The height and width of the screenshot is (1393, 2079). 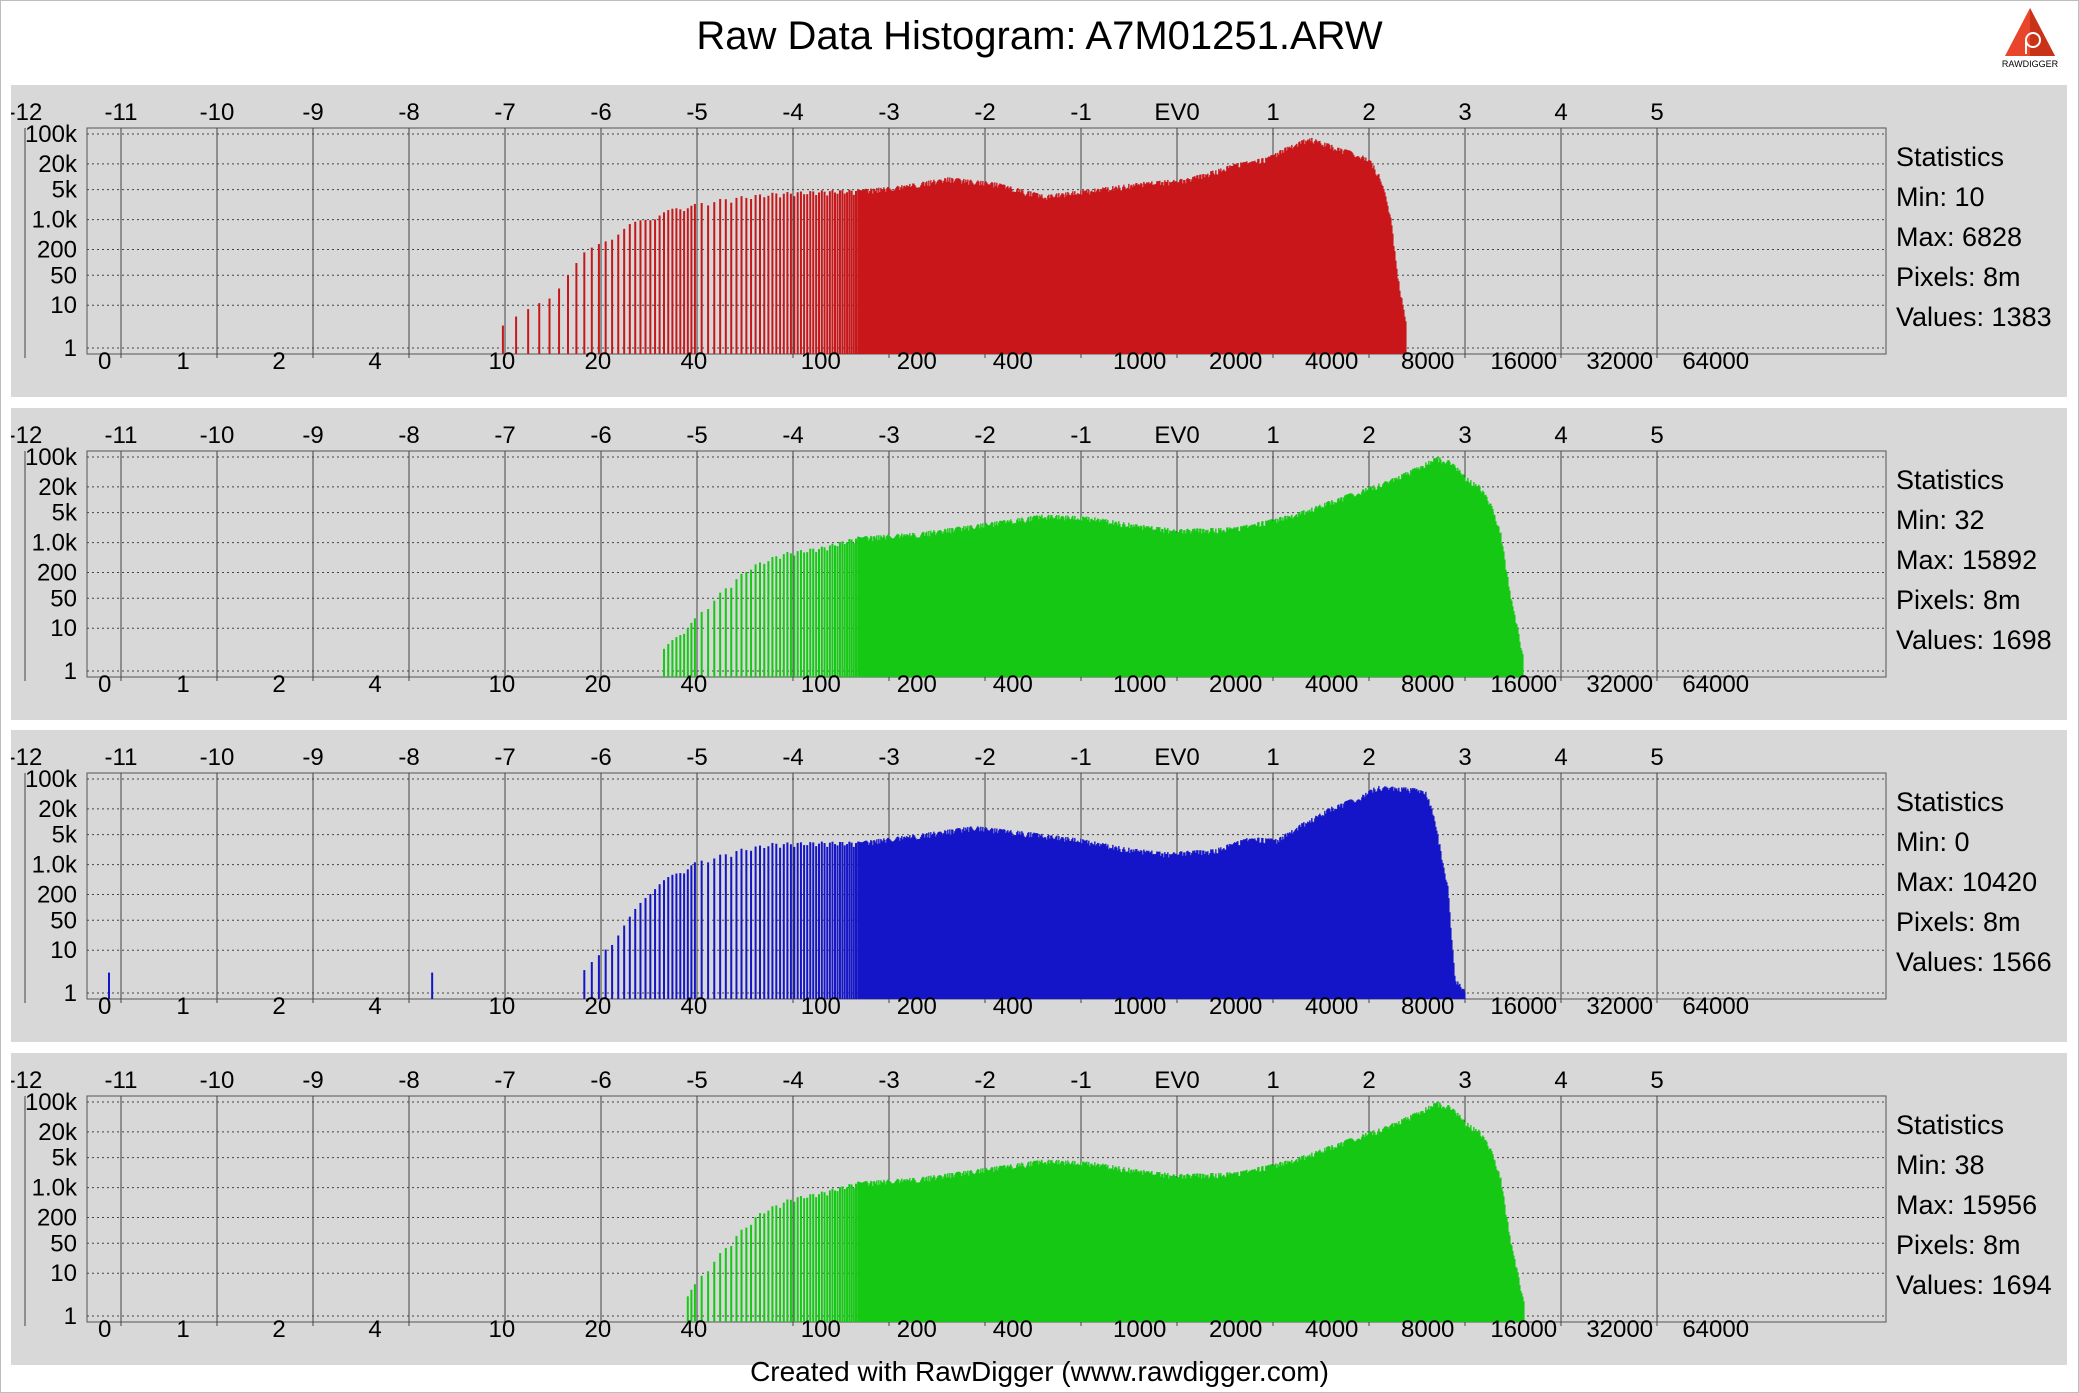 I want to click on x-tick-label: 16000, so click(x=1523, y=684).